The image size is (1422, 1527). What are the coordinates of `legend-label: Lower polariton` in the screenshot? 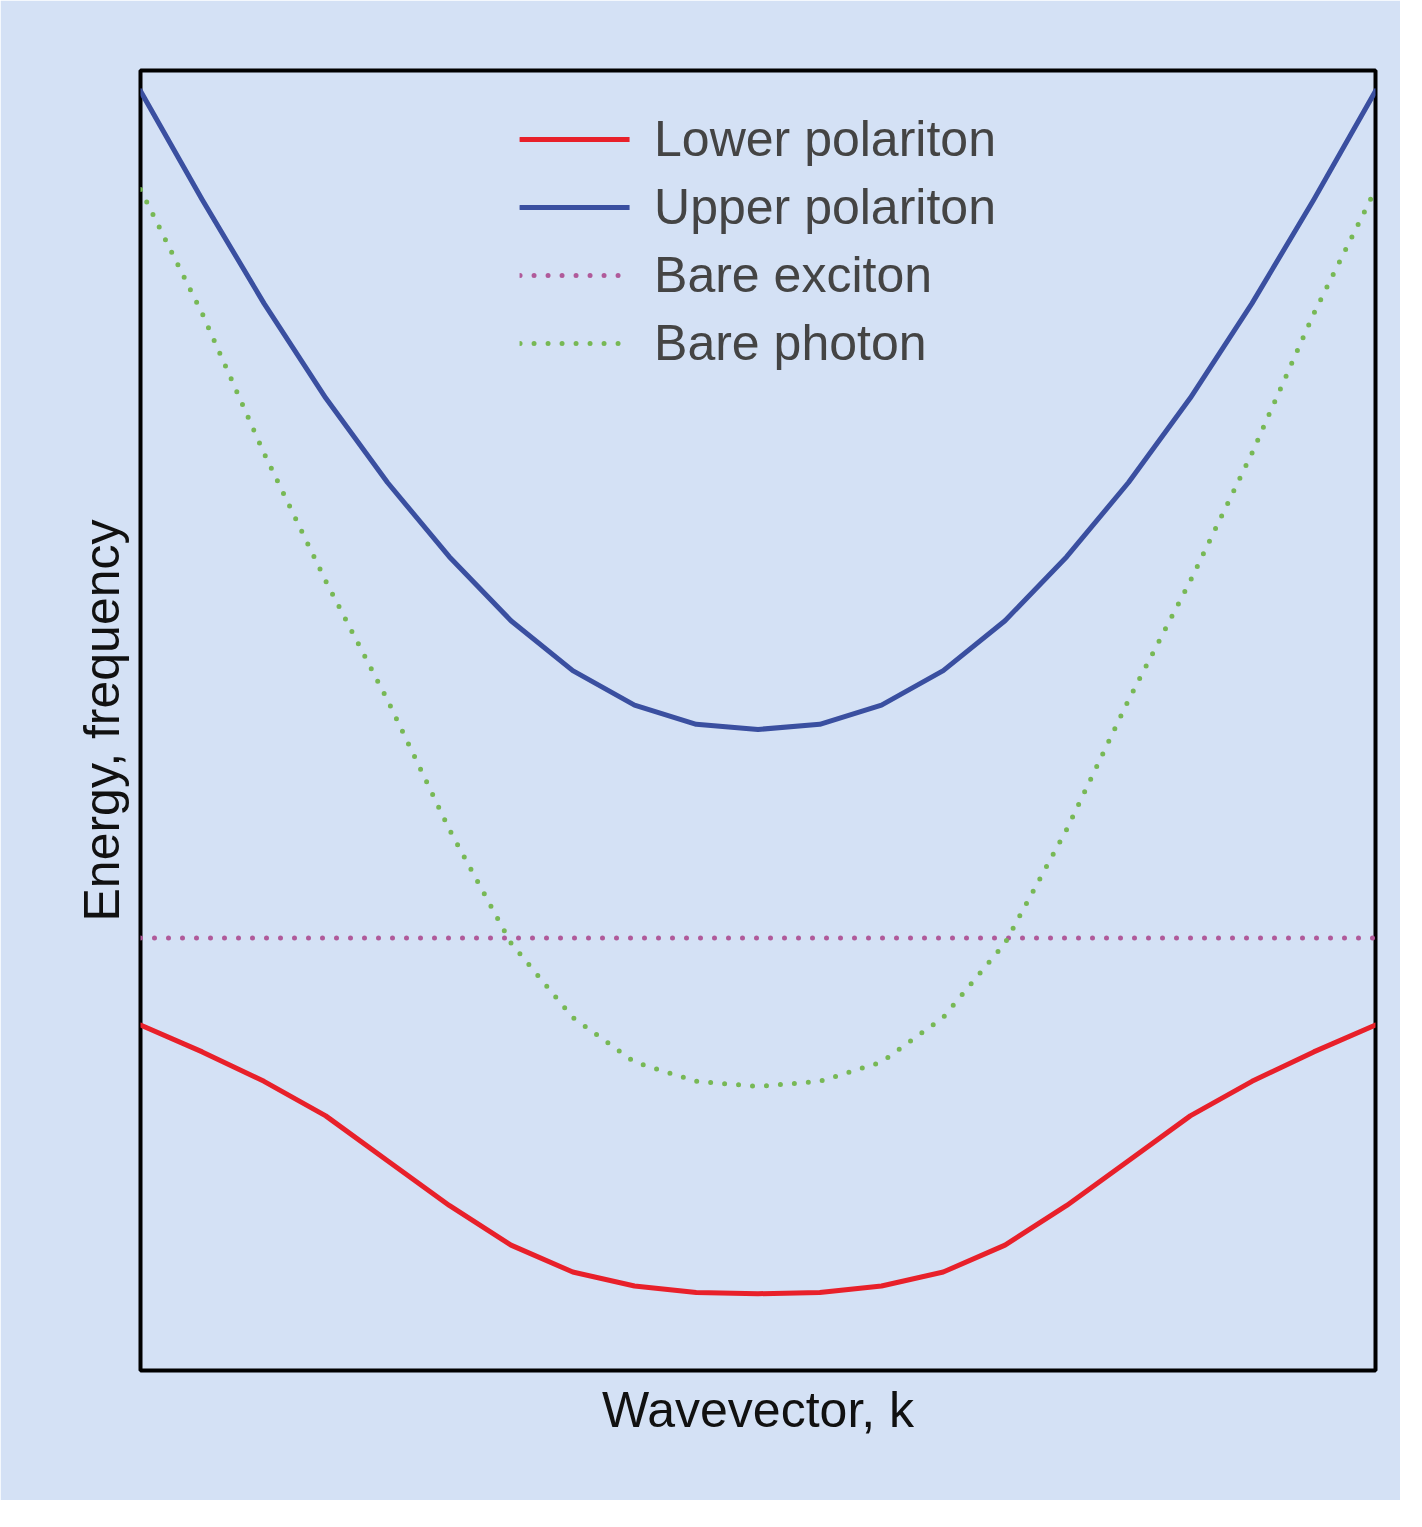 It's located at (825, 139).